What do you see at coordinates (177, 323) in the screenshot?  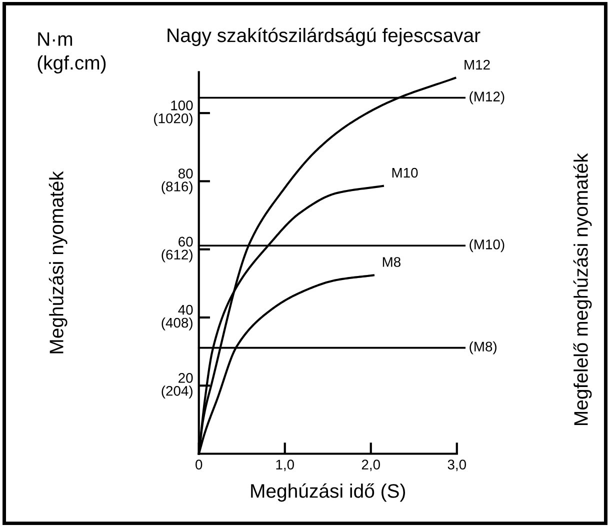 I see `y2-tick-label: (408)` at bounding box center [177, 323].